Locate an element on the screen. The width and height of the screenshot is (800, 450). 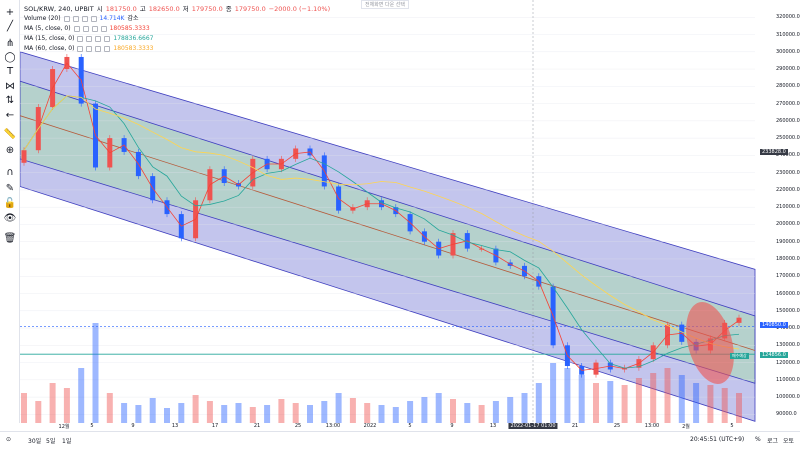
x-tick-label: 25 is located at coordinates (298, 426).